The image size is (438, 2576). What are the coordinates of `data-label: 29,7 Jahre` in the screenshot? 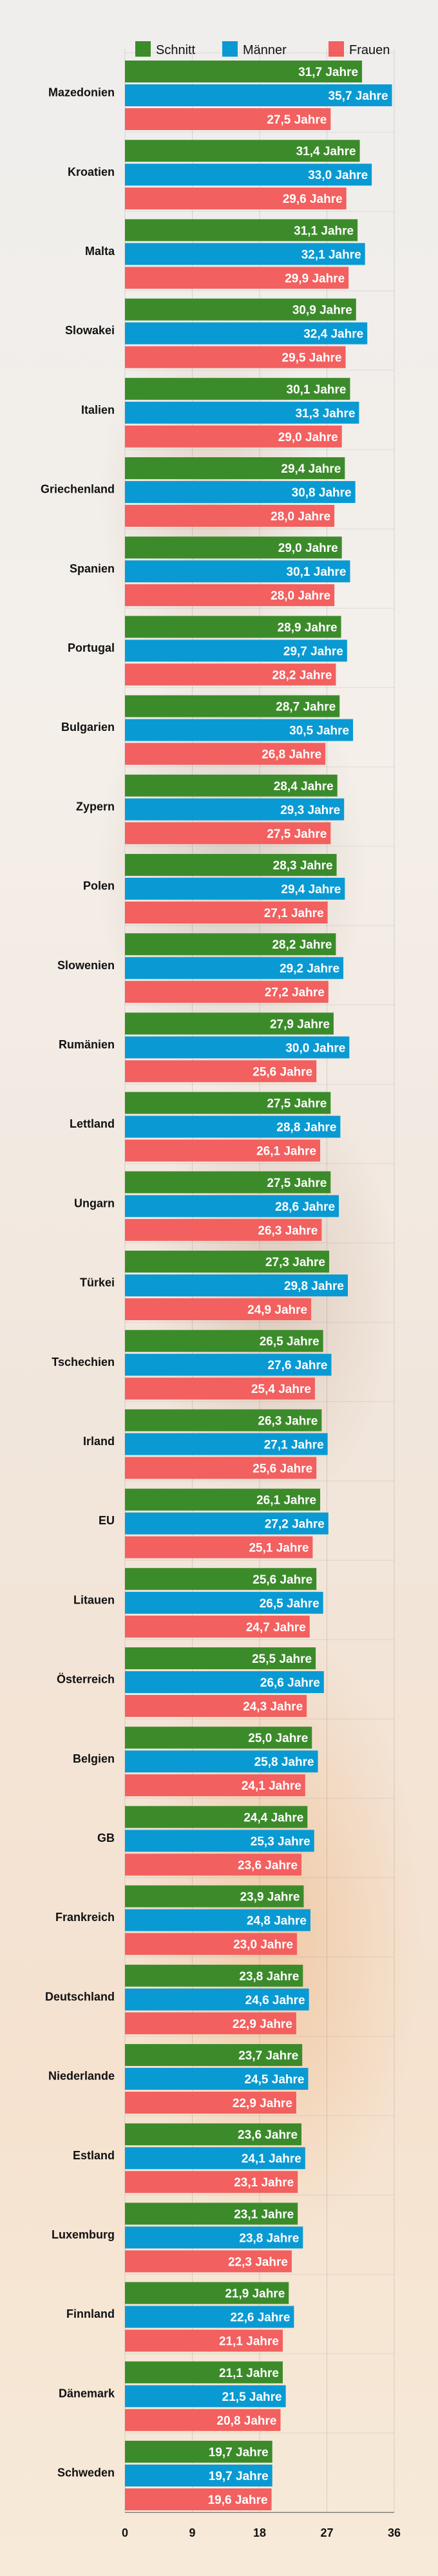 It's located at (313, 651).